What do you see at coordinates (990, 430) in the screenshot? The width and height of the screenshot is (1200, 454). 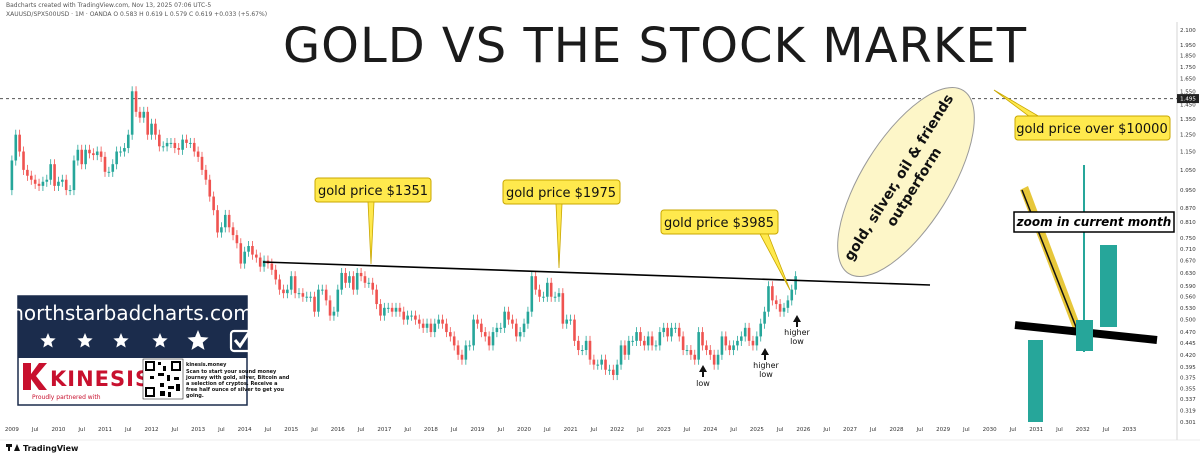 I see `x-tick-label: 2030` at bounding box center [990, 430].